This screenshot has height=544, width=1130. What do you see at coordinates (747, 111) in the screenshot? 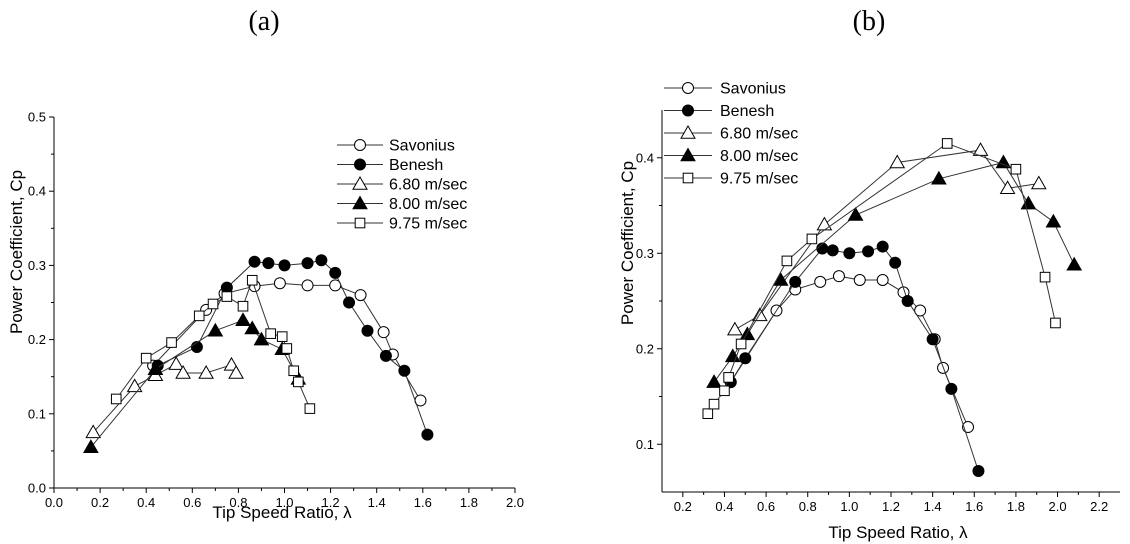
I see `legend-label: Benesh` at bounding box center [747, 111].